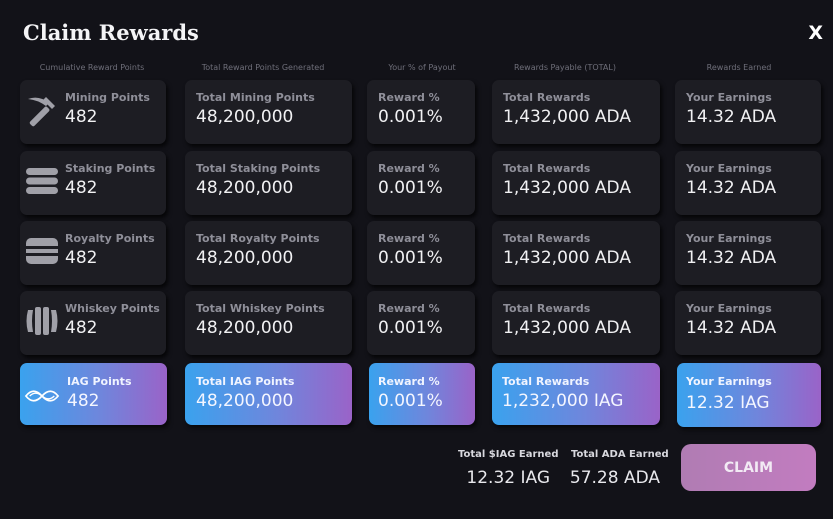  Describe the element at coordinates (258, 168) in the screenshot. I see `total-points-label: Total Staking Points` at that location.